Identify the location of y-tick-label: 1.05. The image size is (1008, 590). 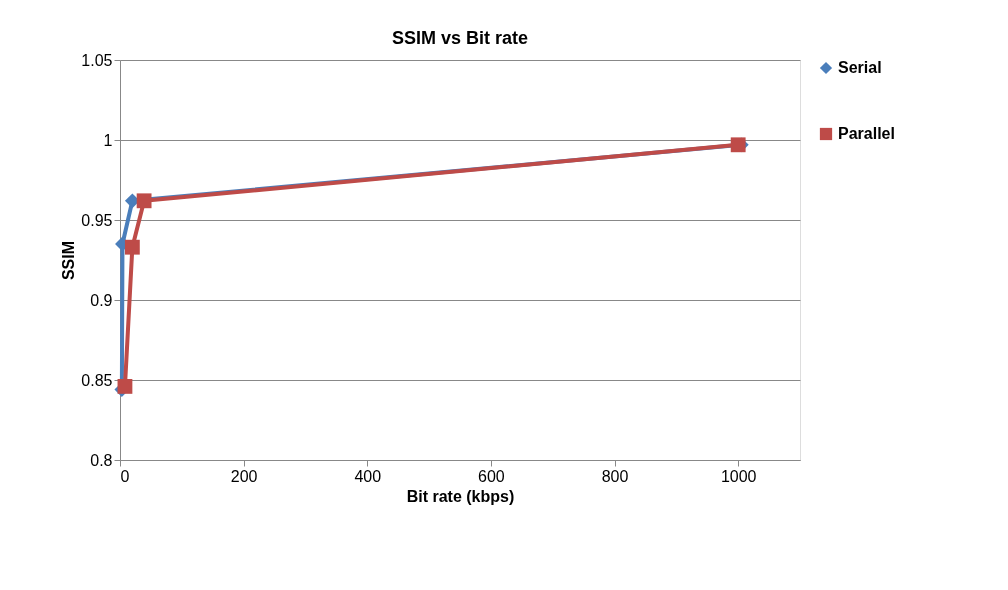
(97, 60).